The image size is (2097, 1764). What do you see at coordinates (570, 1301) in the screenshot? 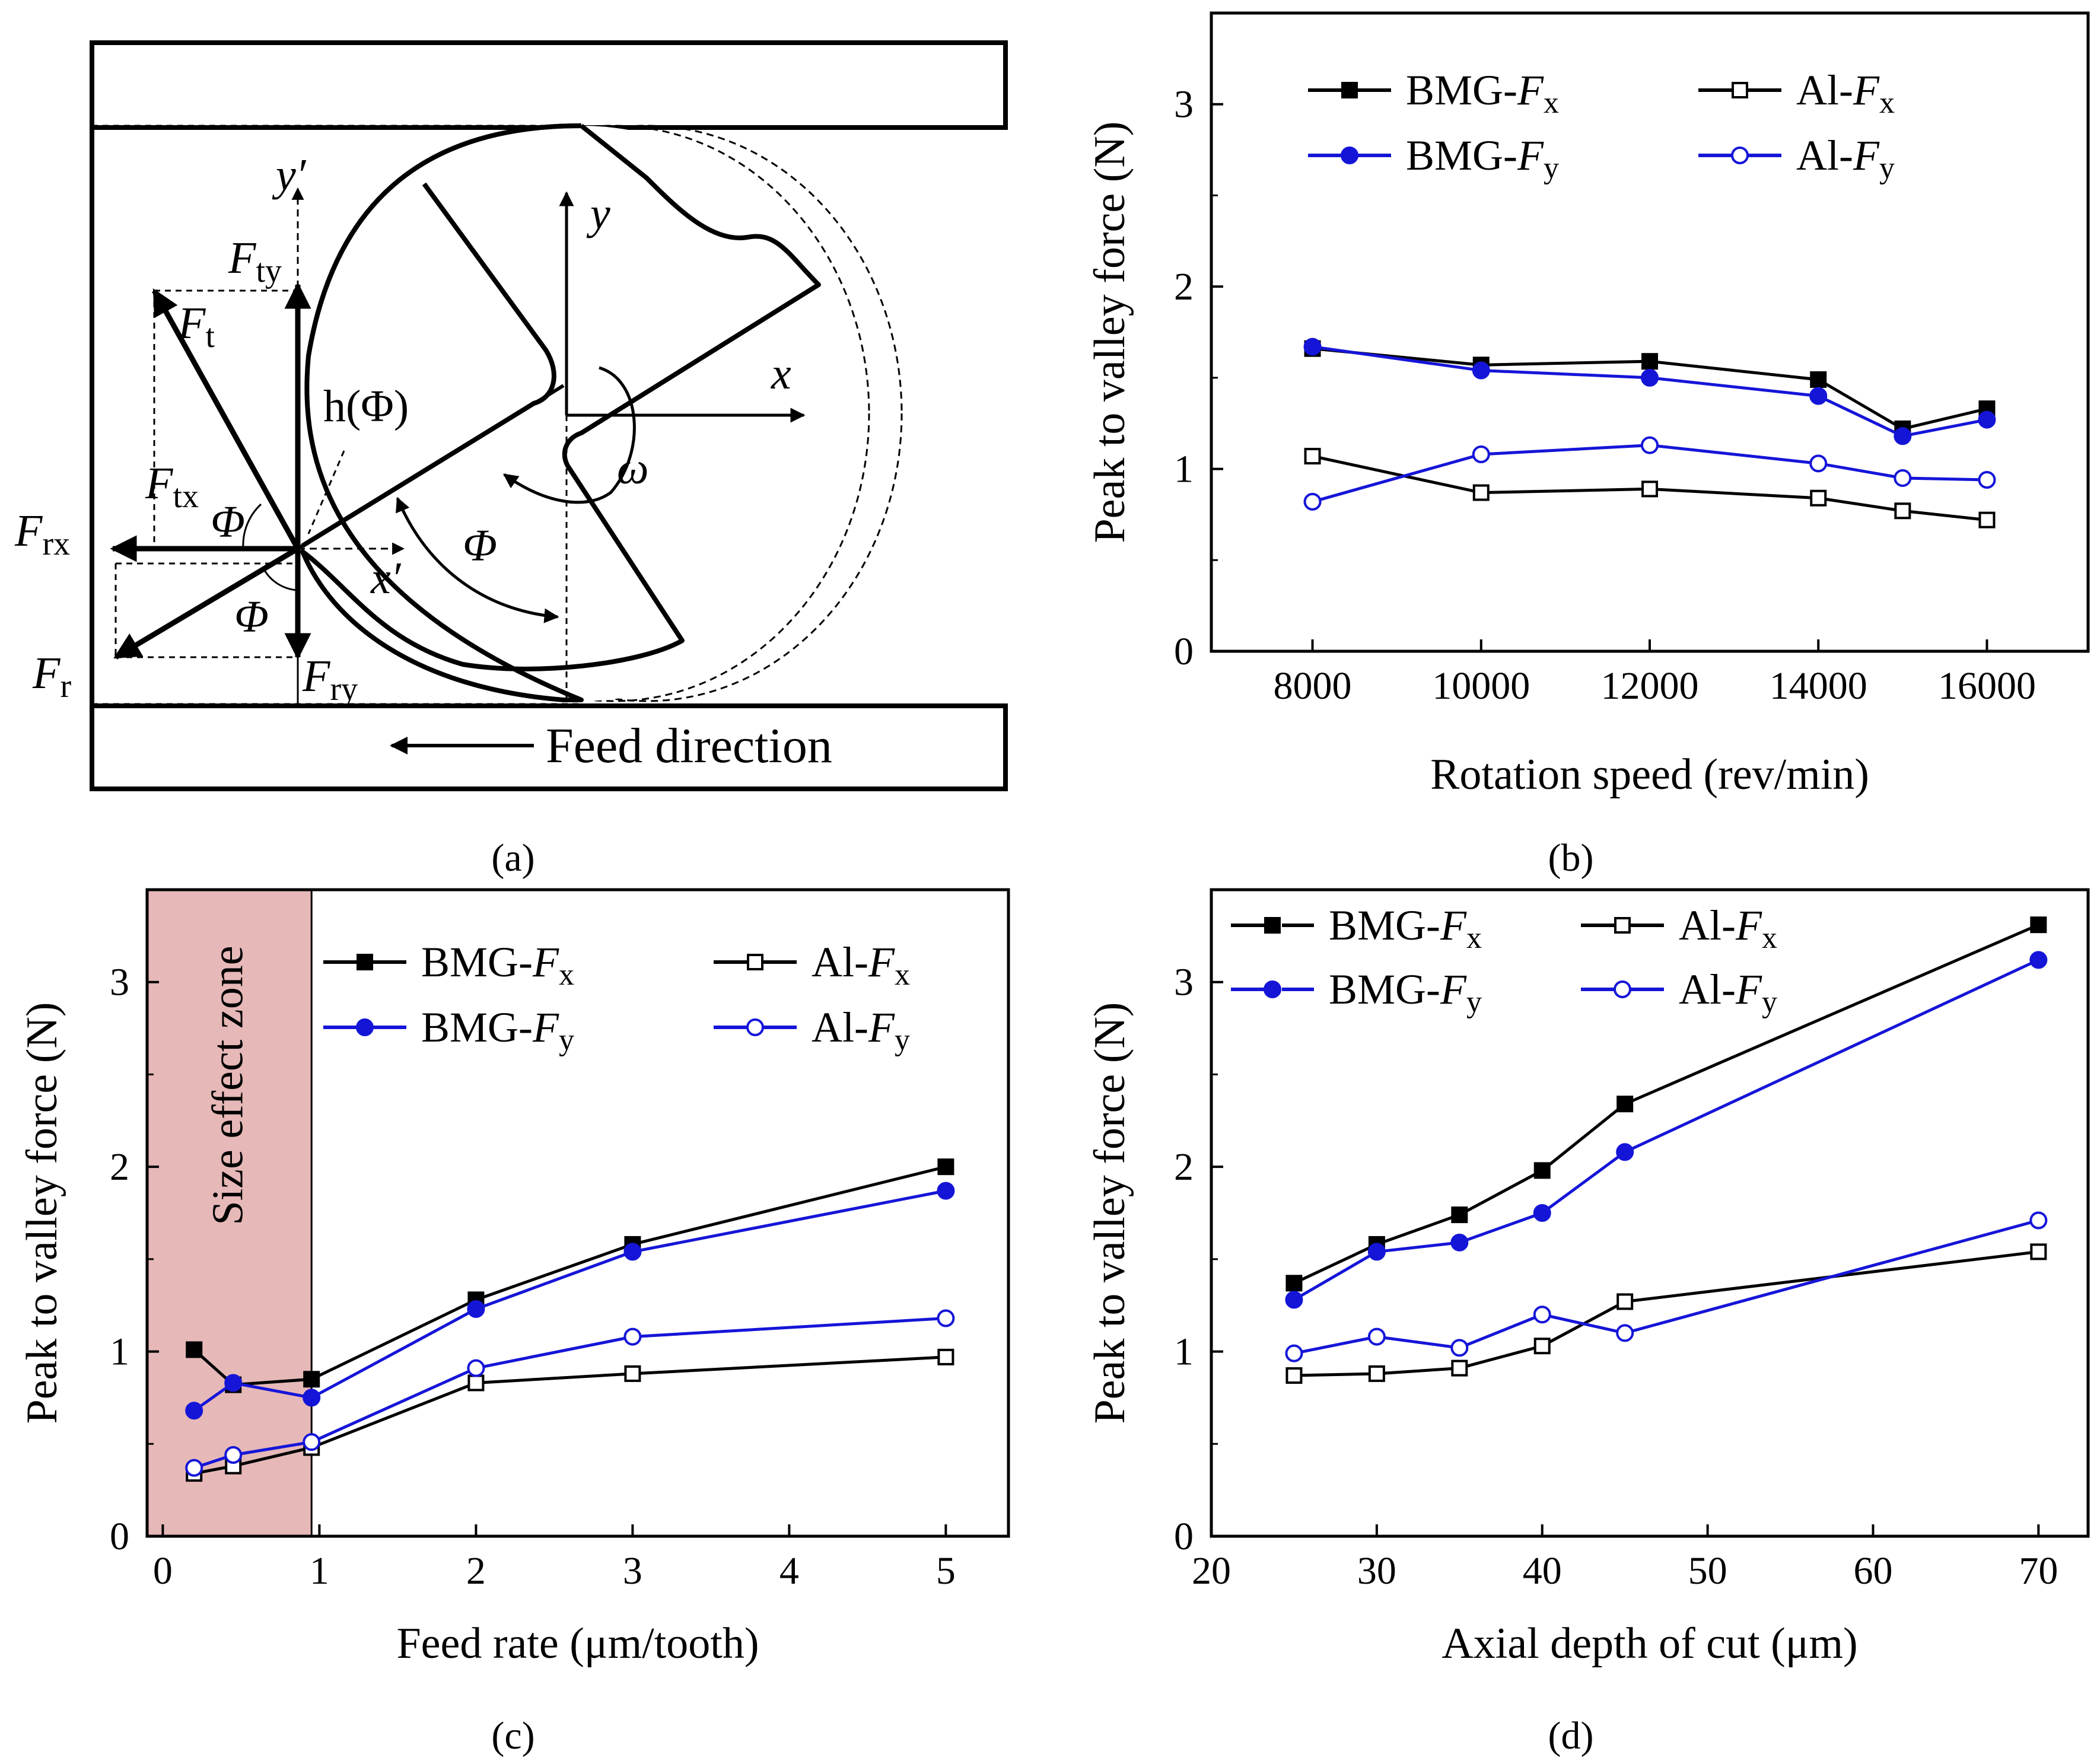
I see `series-bmg-fy` at bounding box center [570, 1301].